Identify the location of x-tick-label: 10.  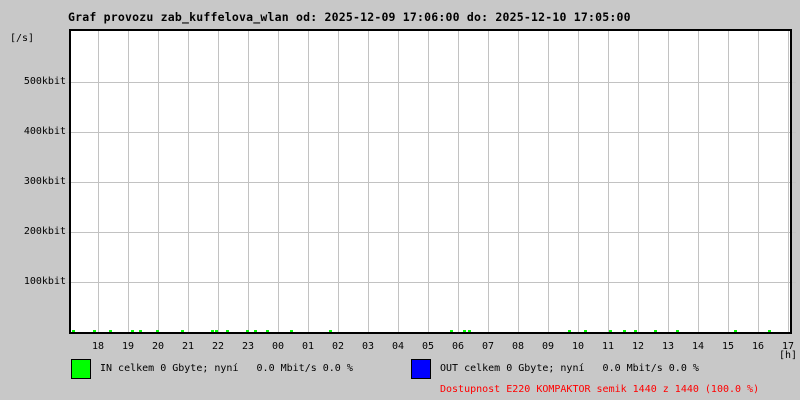
(578, 346).